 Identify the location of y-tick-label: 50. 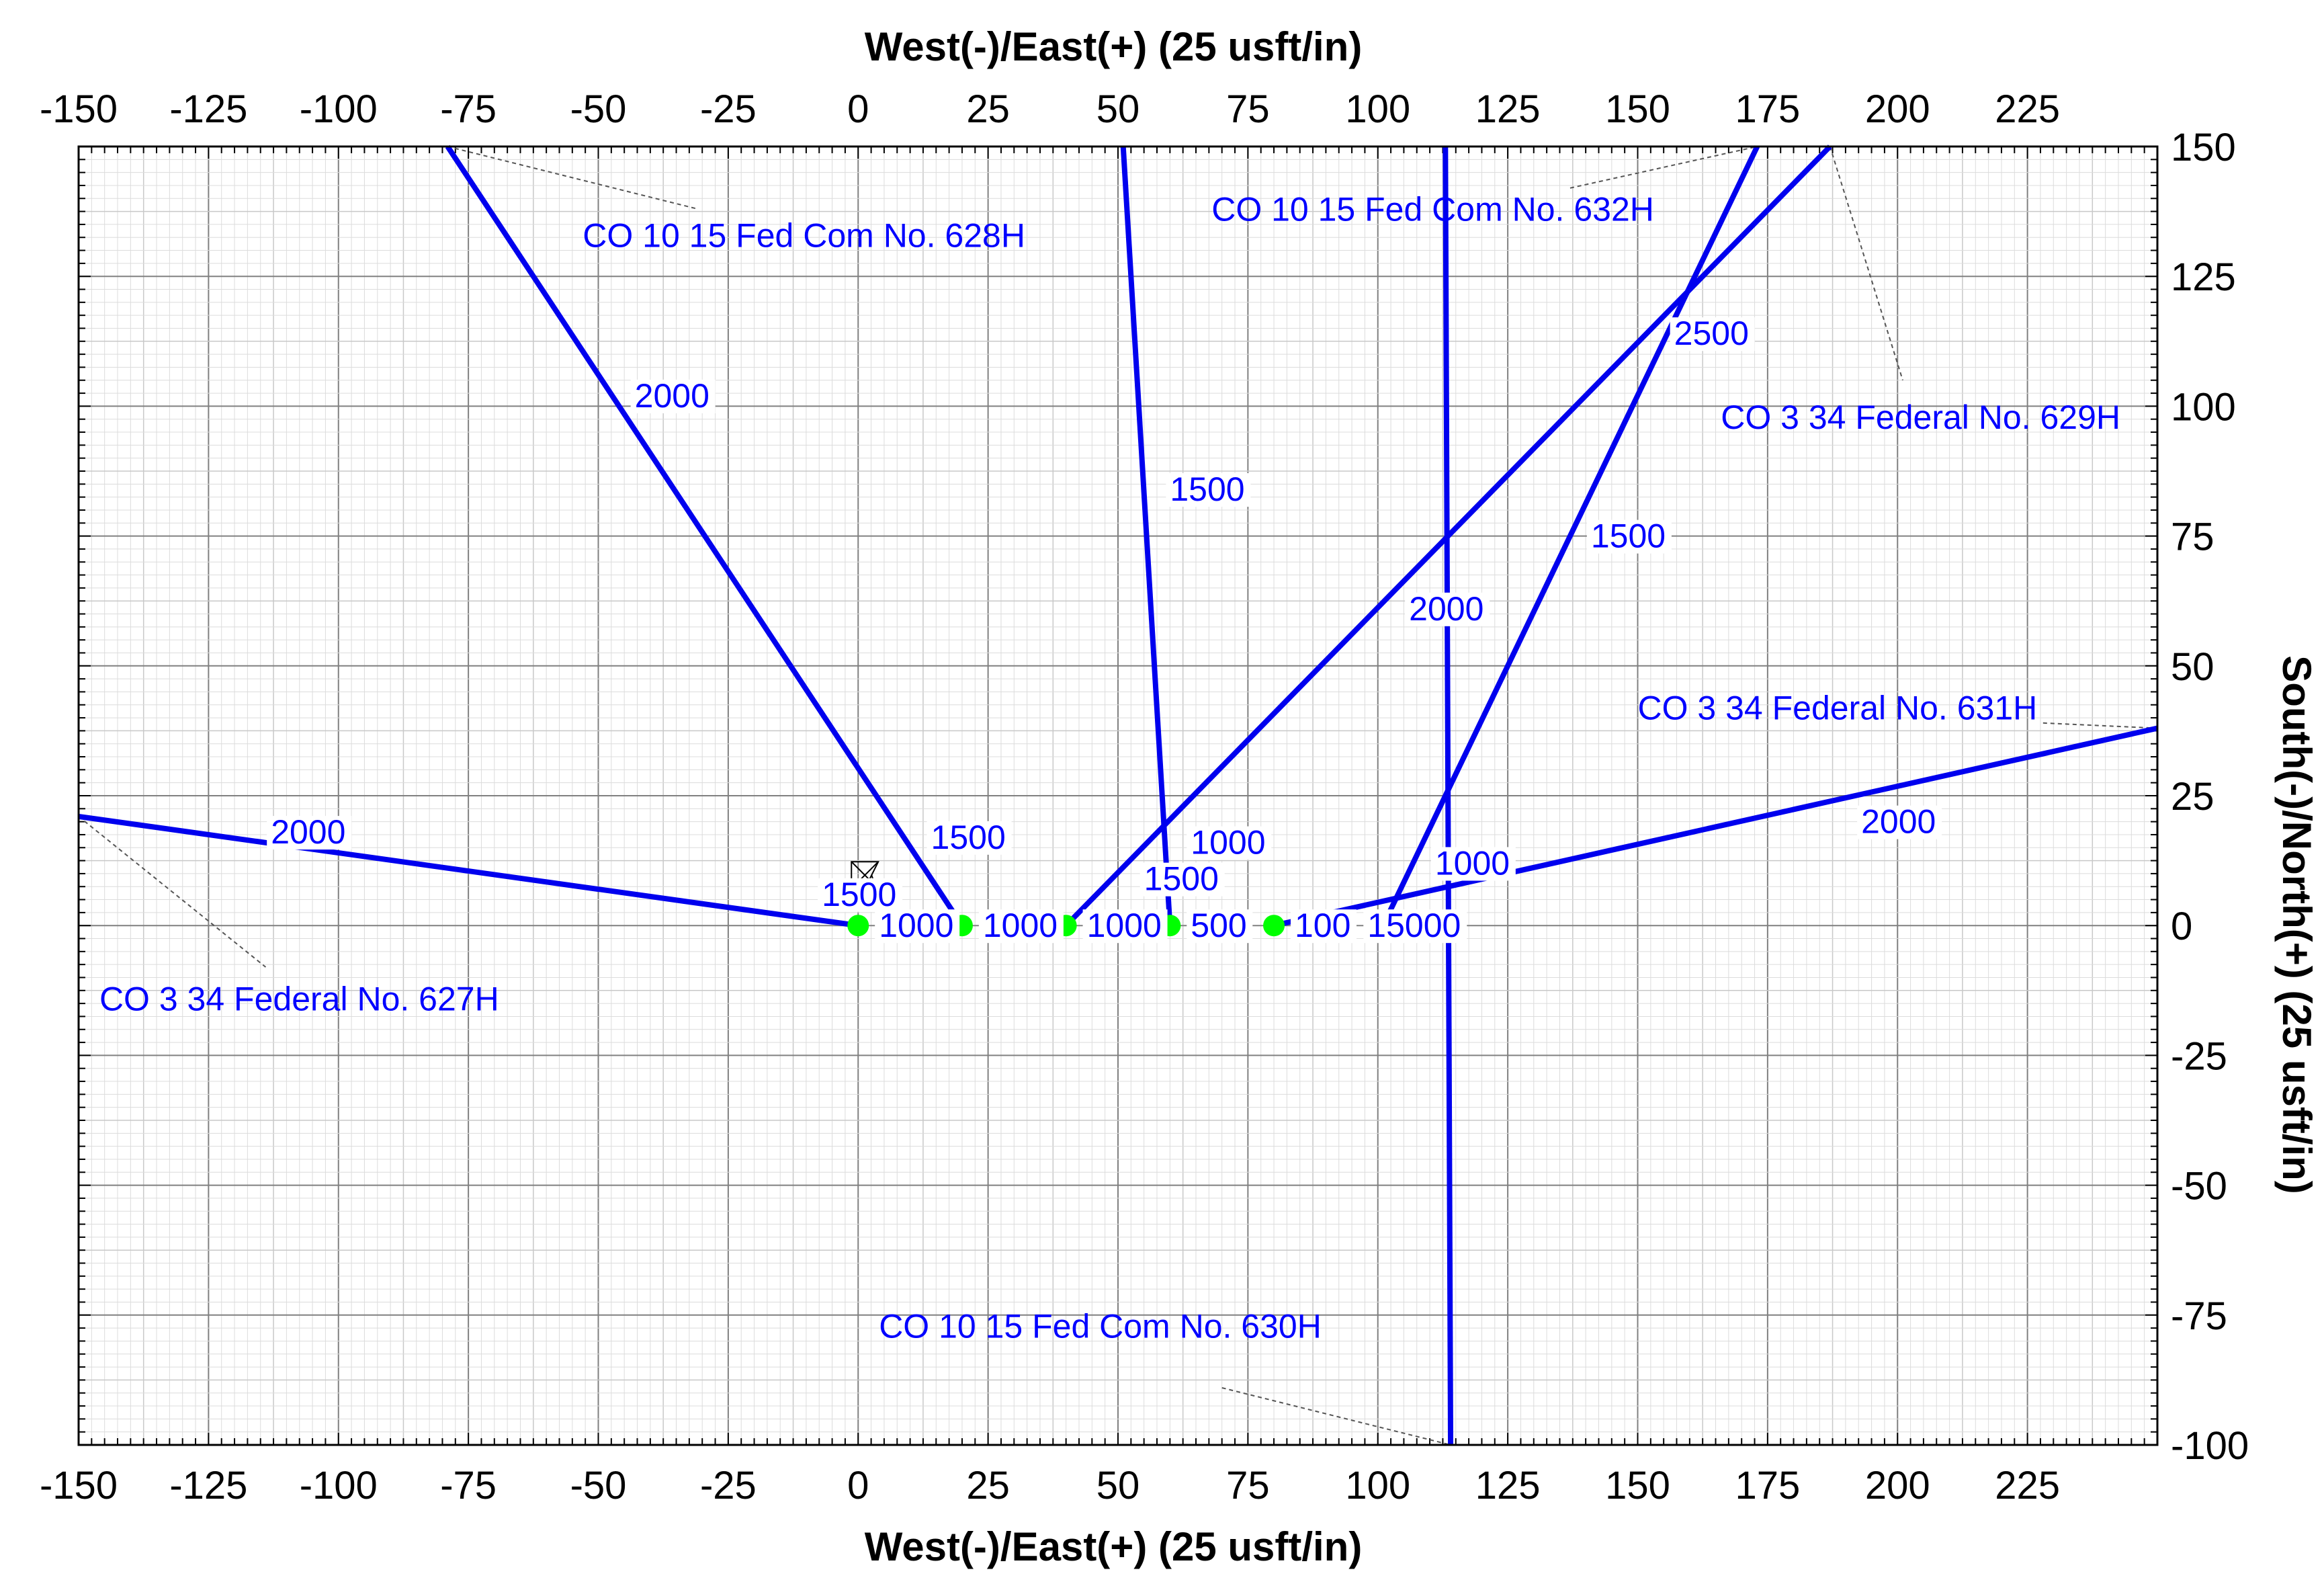
(2192, 667).